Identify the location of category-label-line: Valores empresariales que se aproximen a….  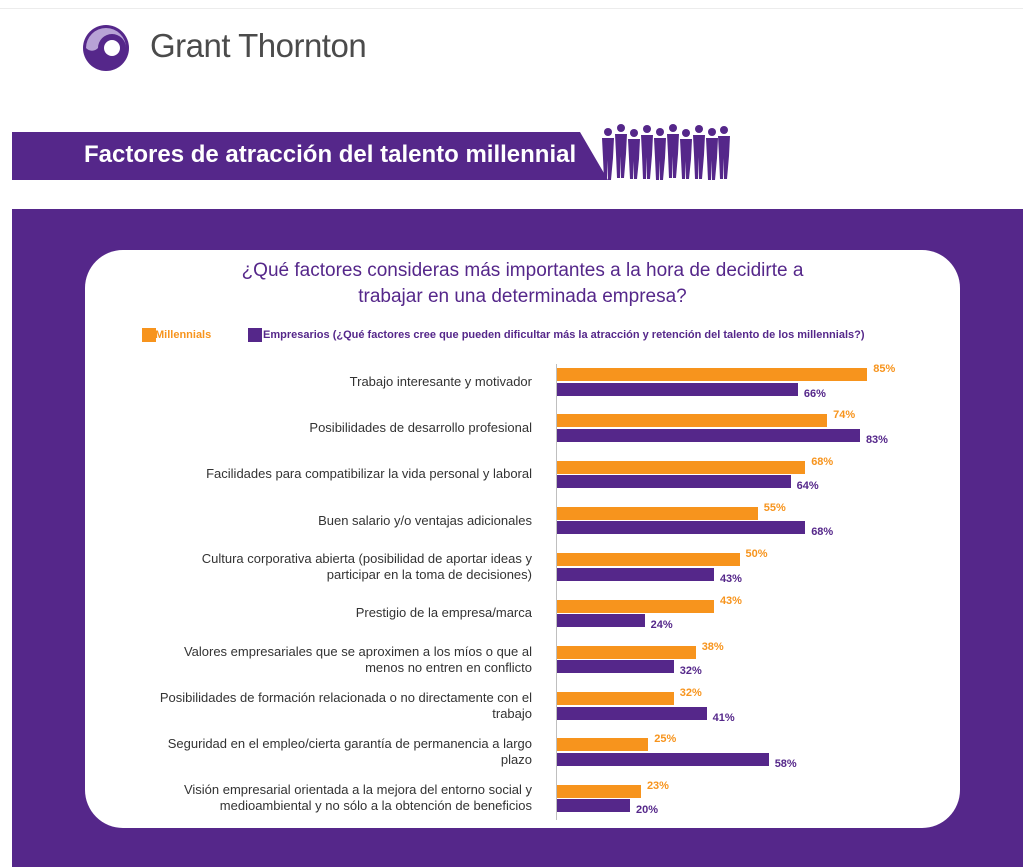
(357, 651).